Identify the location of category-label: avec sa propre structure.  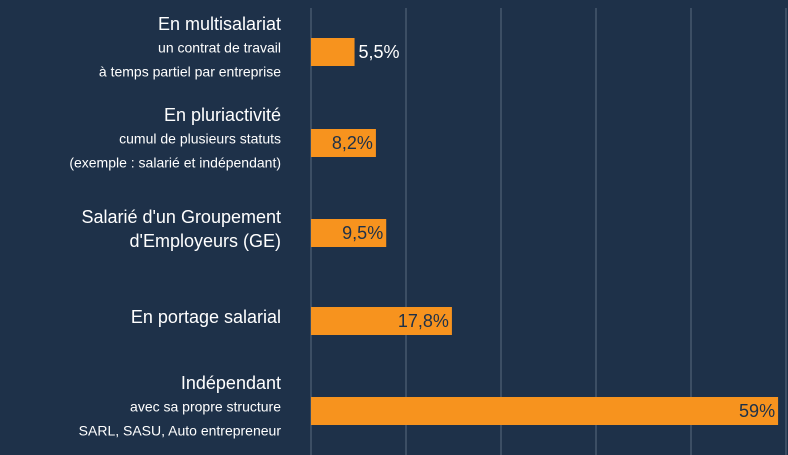
(205, 407).